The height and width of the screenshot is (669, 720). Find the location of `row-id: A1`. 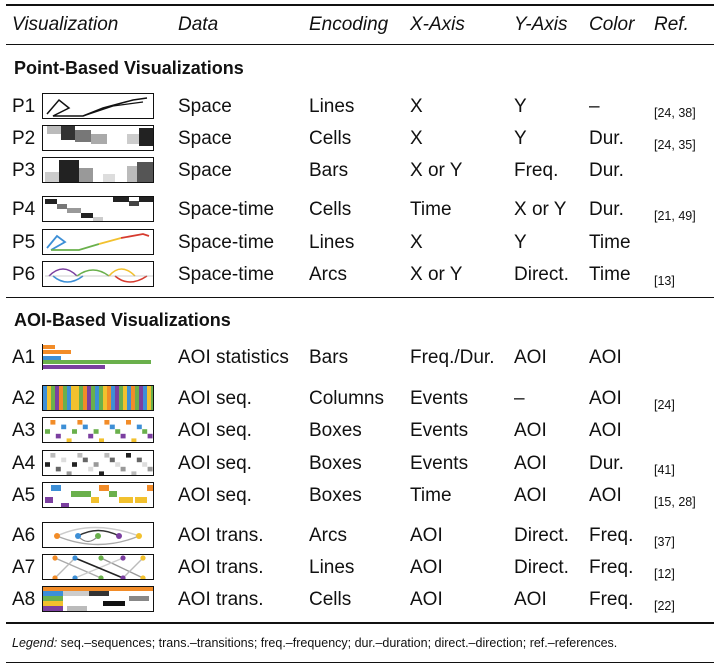

row-id: A1 is located at coordinates (24, 357).